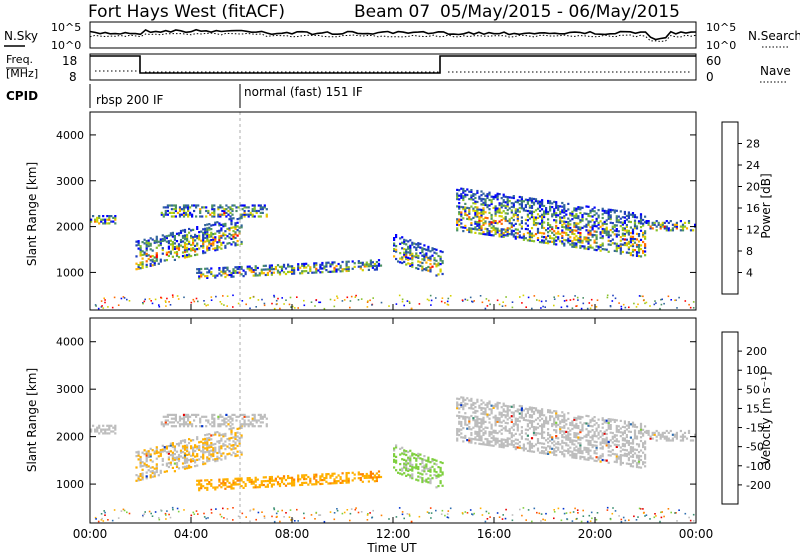  Describe the element at coordinates (402, 36) in the screenshot. I see `noise-panel: N.Sky N.Search 10^5 10^0 10^5 10^0` at that location.